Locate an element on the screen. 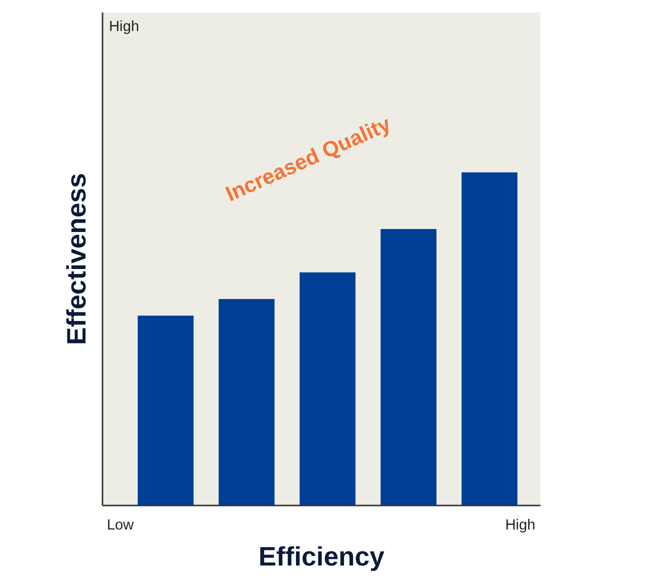 Image resolution: width=645 pixels, height=585 pixels. text: Low is located at coordinates (120, 526).